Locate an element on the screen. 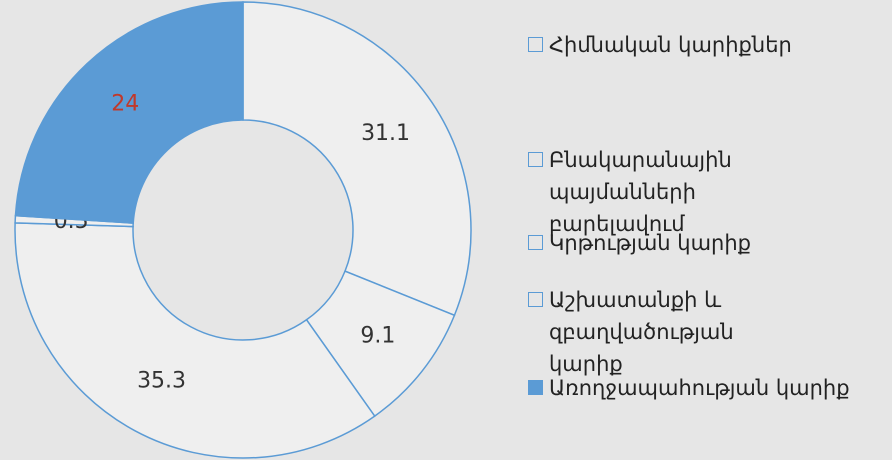 This screenshot has height=460, width=892. legend-item: Կրթության կարիք is located at coordinates (708, 243).